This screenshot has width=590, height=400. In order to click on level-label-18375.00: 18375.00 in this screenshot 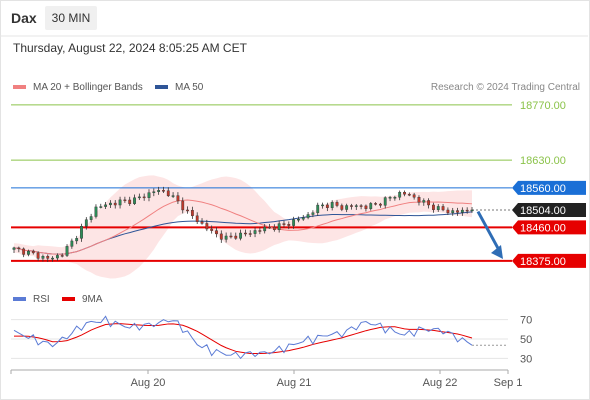, I will do `click(543, 262)`.